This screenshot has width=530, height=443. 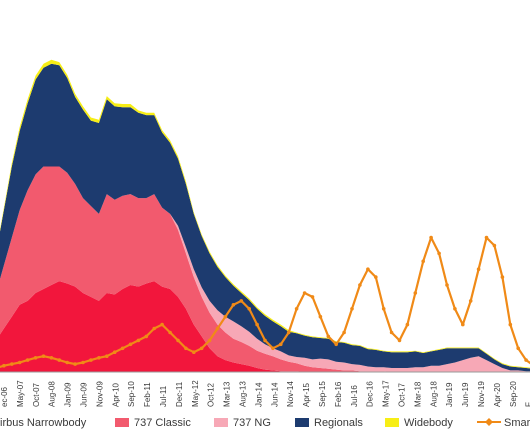 What do you see at coordinates (131, 394) in the screenshot?
I see `x-tick-label: Sep-10` at bounding box center [131, 394].